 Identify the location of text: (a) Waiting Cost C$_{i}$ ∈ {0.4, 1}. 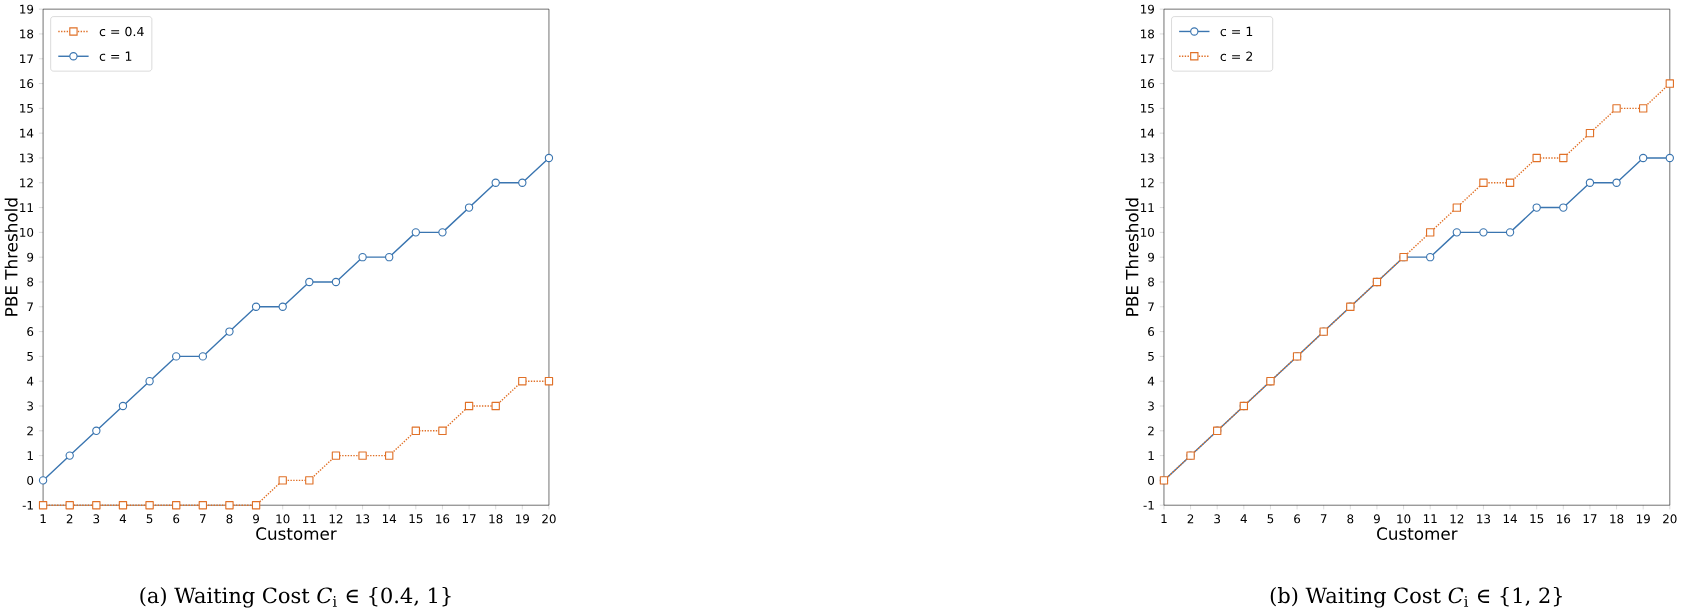
(295, 597).